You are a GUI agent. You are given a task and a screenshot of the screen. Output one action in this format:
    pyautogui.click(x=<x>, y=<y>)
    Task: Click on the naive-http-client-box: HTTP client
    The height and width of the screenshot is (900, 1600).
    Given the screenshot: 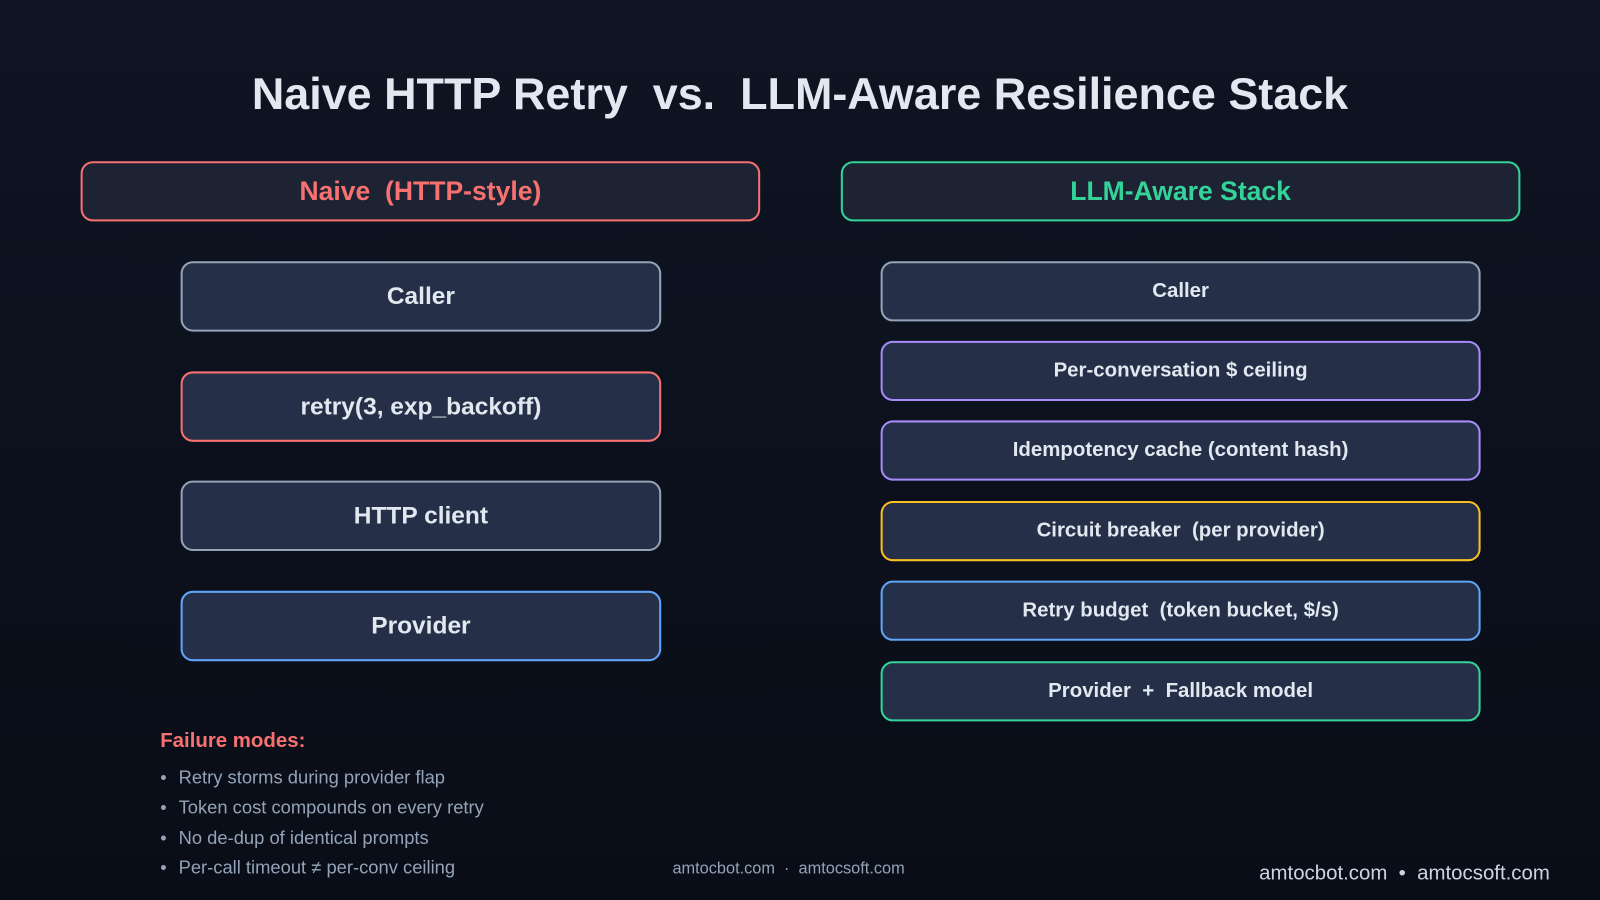 What is the action you would take?
    pyautogui.click(x=421, y=516)
    